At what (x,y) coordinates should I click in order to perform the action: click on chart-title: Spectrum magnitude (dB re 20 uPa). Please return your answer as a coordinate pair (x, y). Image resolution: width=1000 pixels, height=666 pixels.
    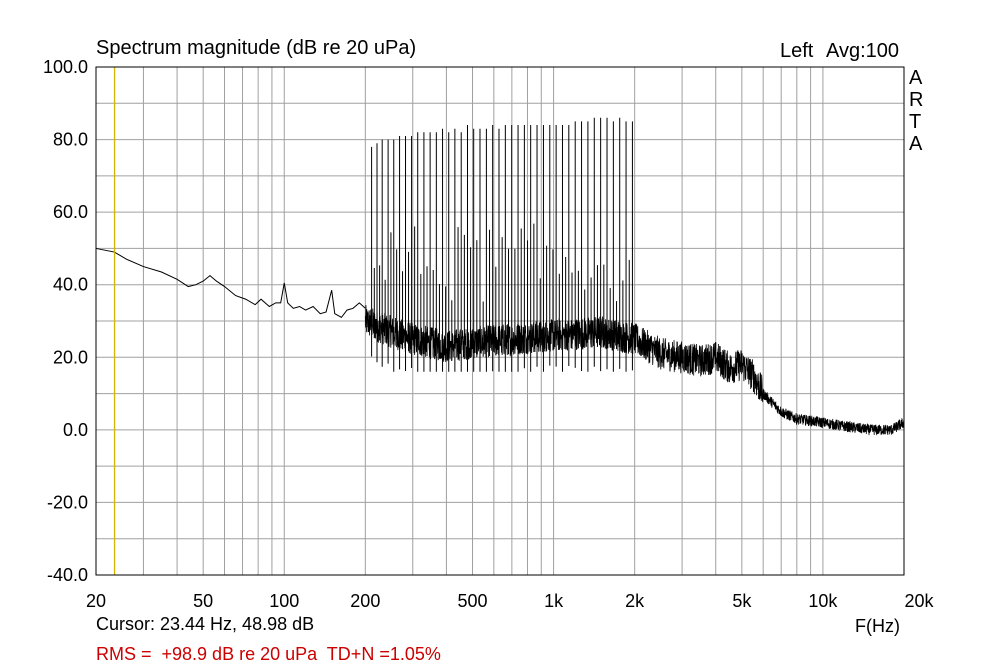
    Looking at the image, I should click on (256, 48).